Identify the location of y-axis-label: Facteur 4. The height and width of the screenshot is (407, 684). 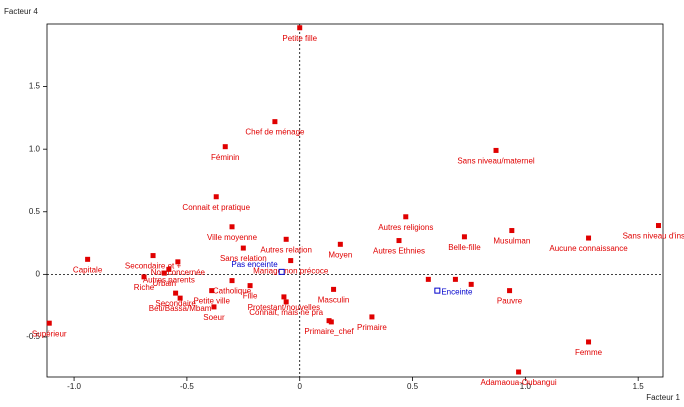
(21, 11).